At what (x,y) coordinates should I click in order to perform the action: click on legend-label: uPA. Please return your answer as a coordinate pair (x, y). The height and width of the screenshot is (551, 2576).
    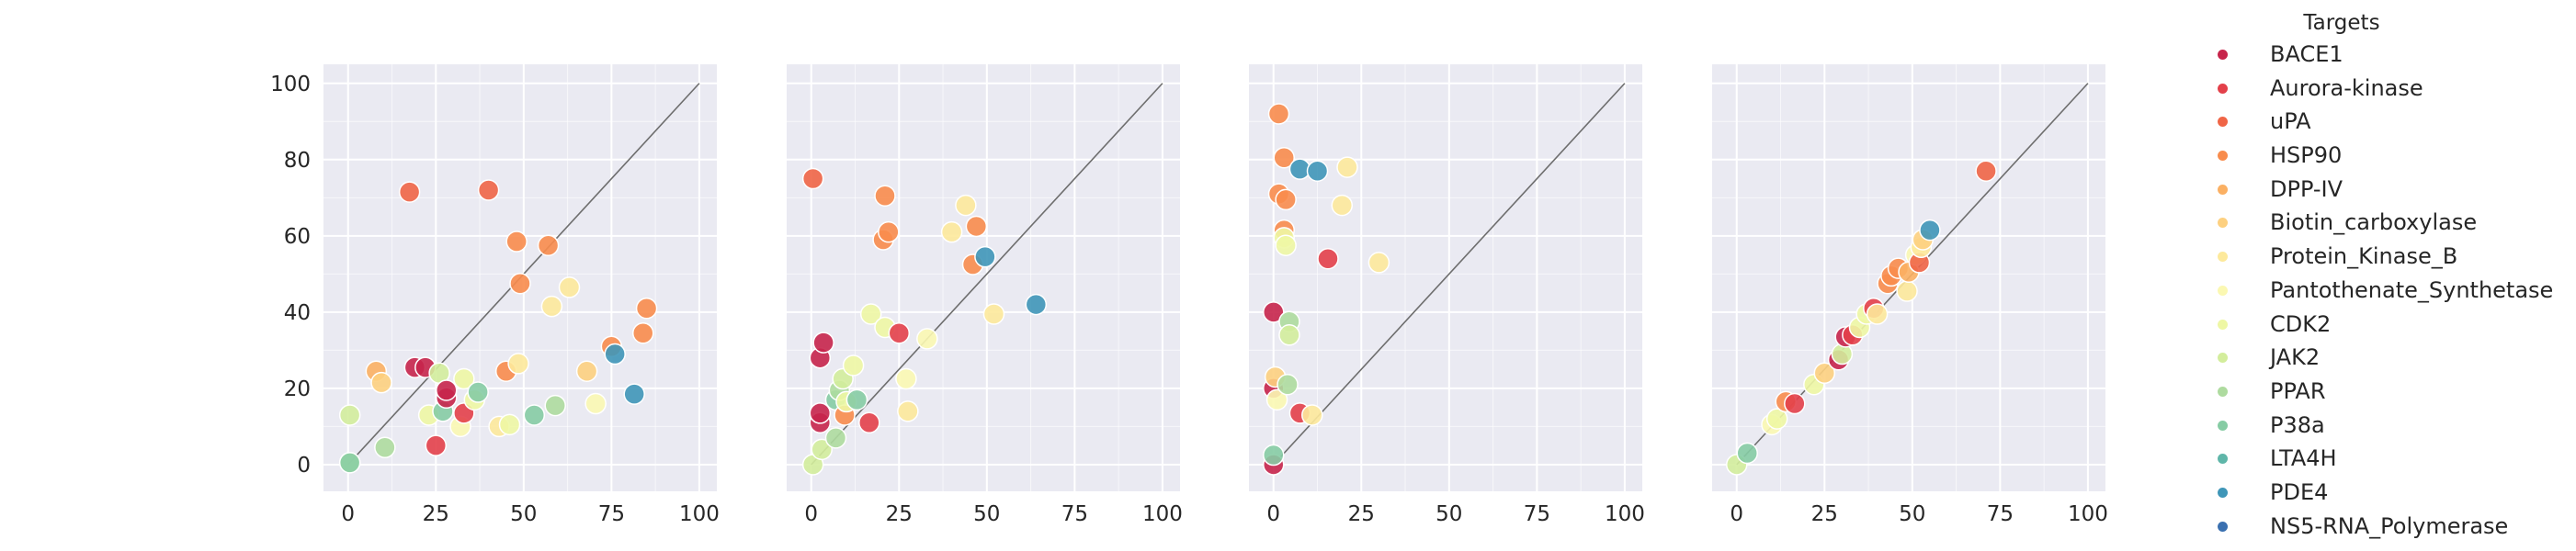
    Looking at the image, I should click on (2291, 121).